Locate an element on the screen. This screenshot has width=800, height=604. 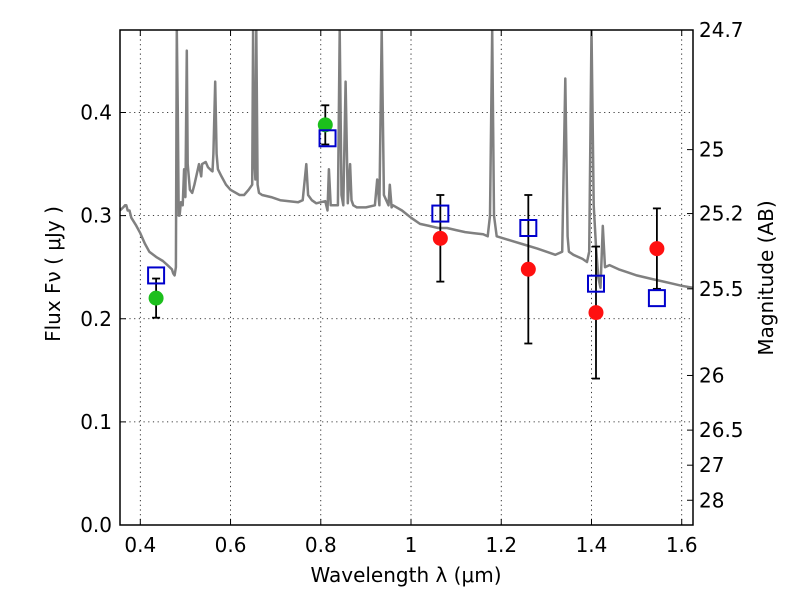
x-tick-label: 1.2 is located at coordinates (501, 545).